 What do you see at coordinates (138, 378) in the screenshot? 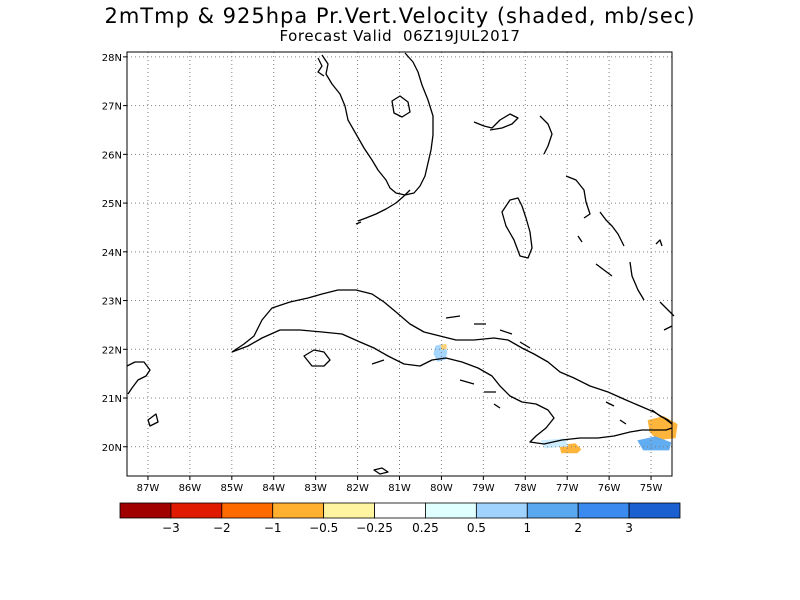
I see `yucatan-coast` at bounding box center [138, 378].